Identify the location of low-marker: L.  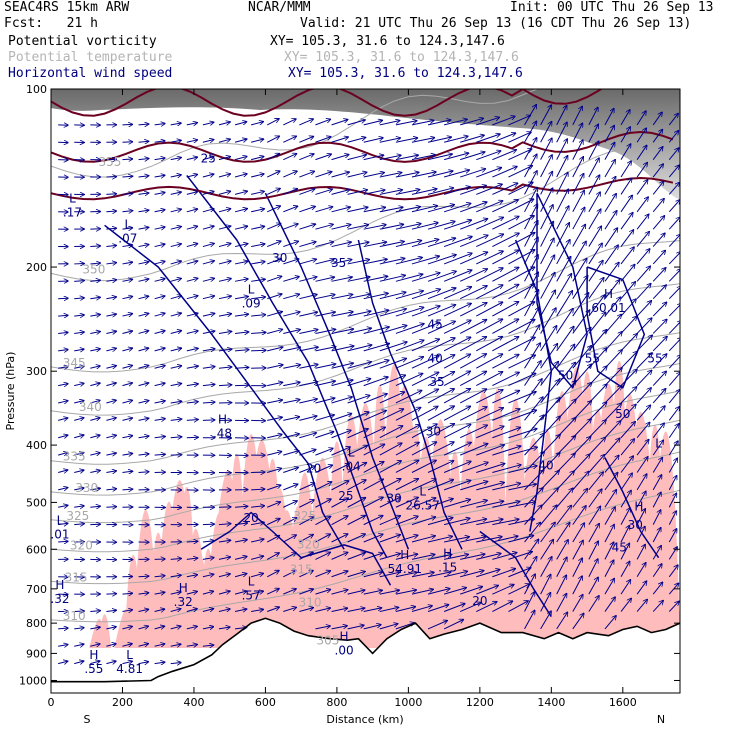
(251, 290).